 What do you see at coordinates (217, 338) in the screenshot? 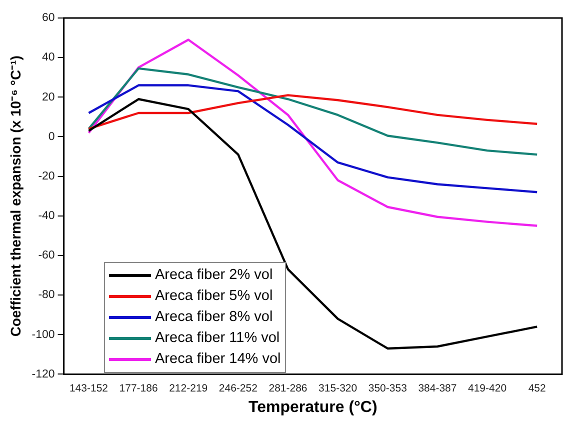
I see `legend-label: Areca fiber 11% vol` at bounding box center [217, 338].